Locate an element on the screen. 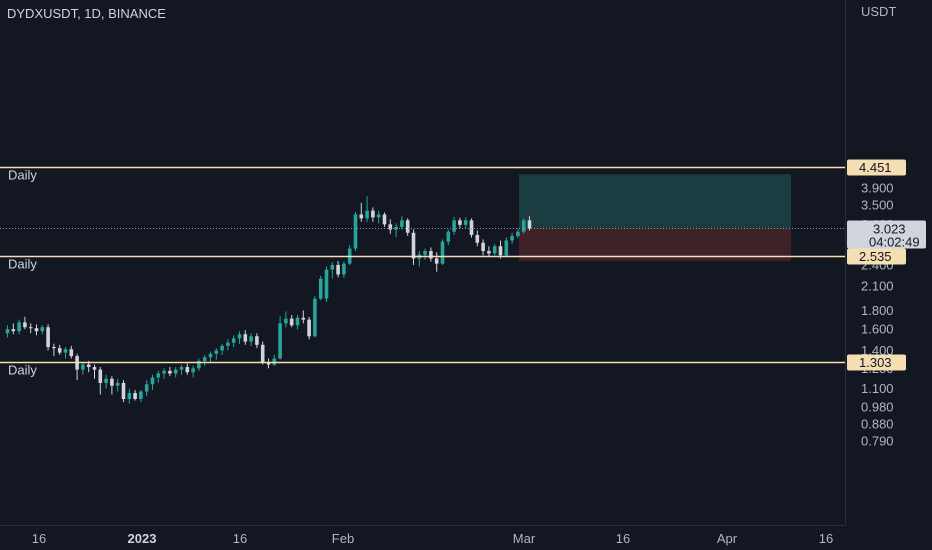 The width and height of the screenshot is (932, 550). time-tick-label: 2023 is located at coordinates (142, 538).